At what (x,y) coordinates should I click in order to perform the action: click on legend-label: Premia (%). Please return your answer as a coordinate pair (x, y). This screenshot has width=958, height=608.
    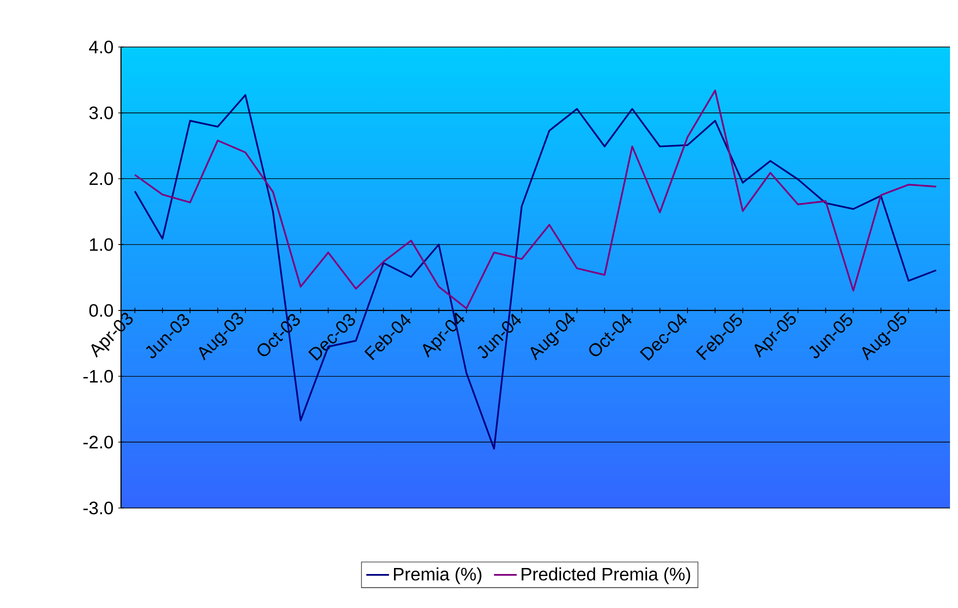
    Looking at the image, I should click on (438, 575).